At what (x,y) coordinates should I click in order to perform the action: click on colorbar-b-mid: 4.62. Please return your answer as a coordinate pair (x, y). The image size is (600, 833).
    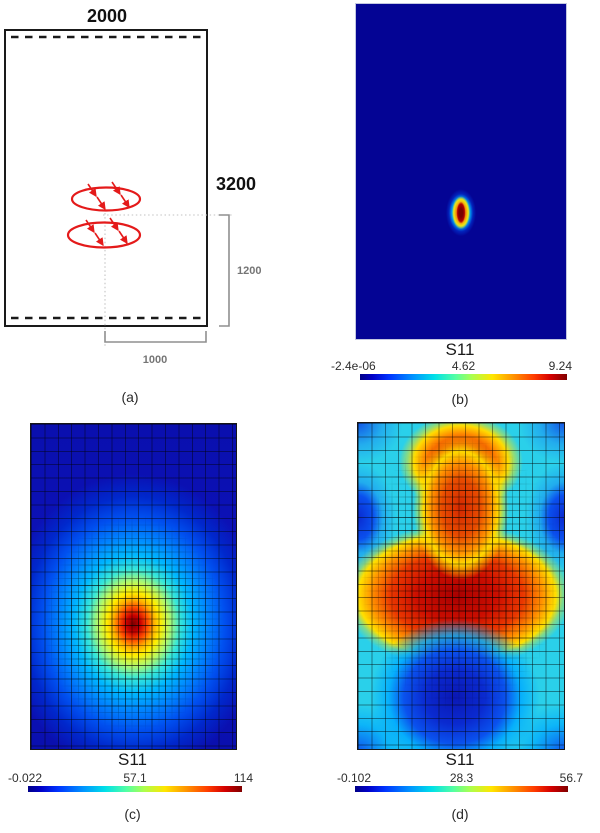
    Looking at the image, I should click on (463, 366).